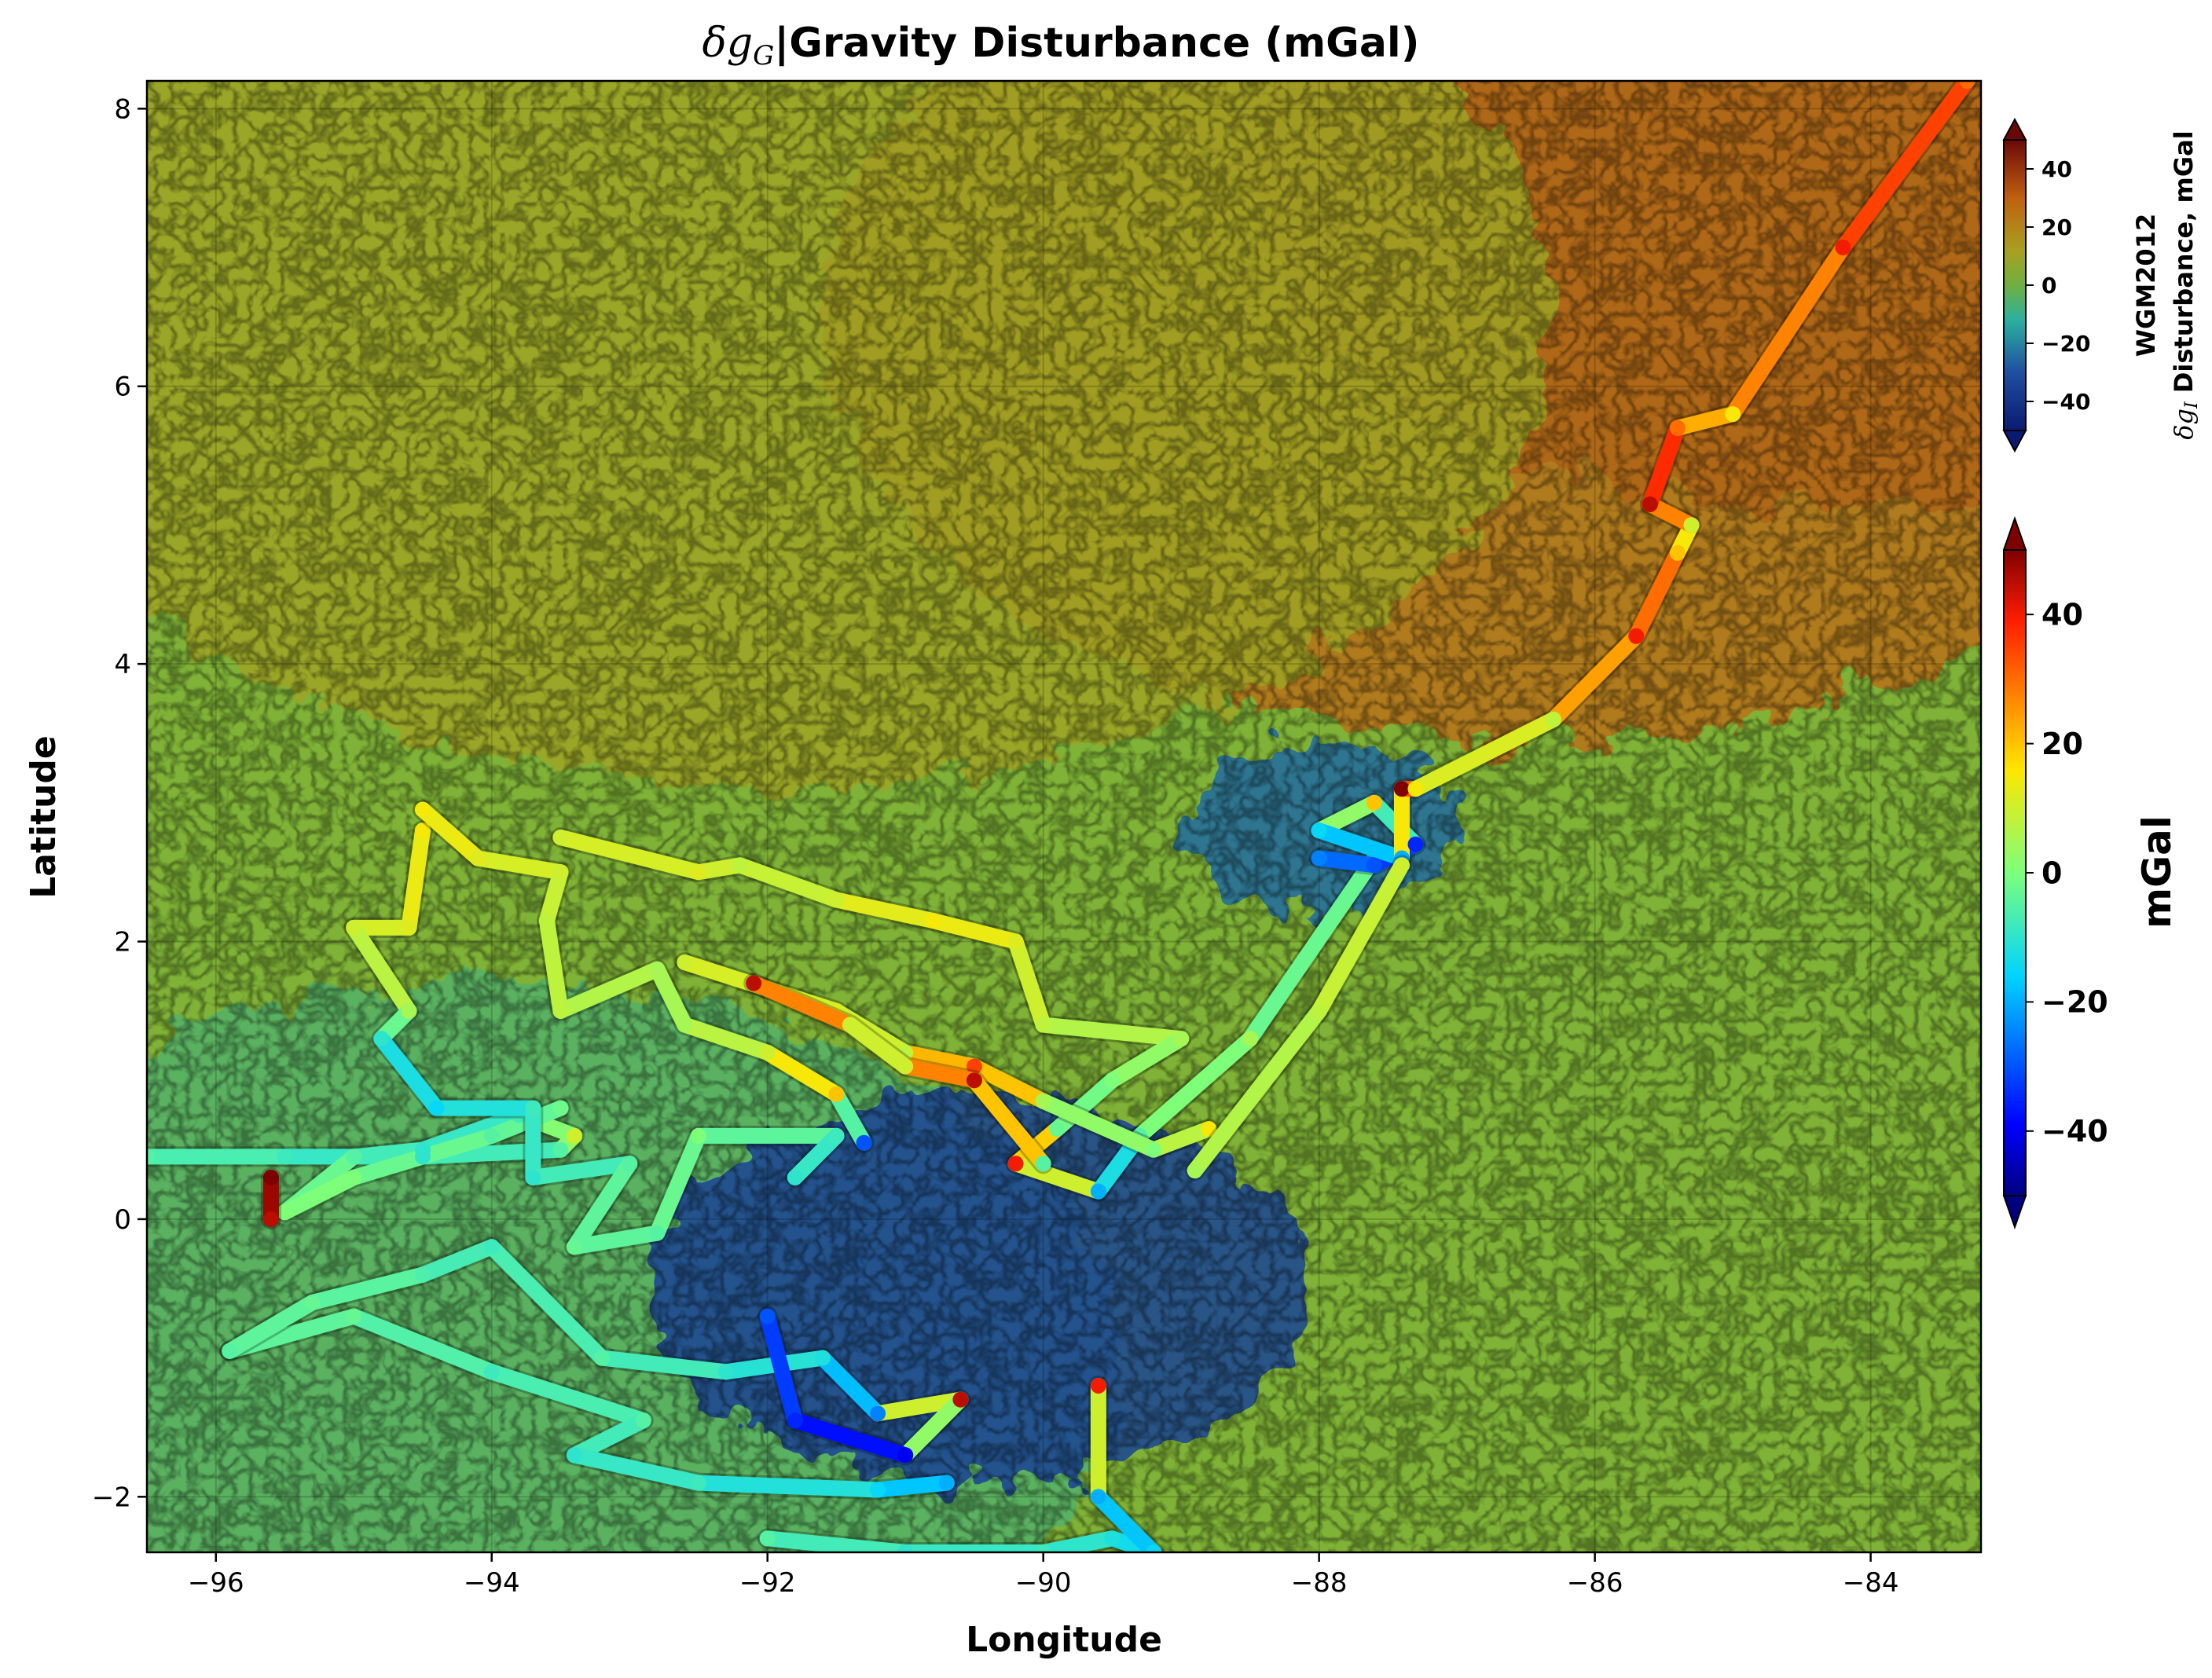 The width and height of the screenshot is (2212, 1678). What do you see at coordinates (1043, 1583) in the screenshot?
I see `x-tick-label: −90` at bounding box center [1043, 1583].